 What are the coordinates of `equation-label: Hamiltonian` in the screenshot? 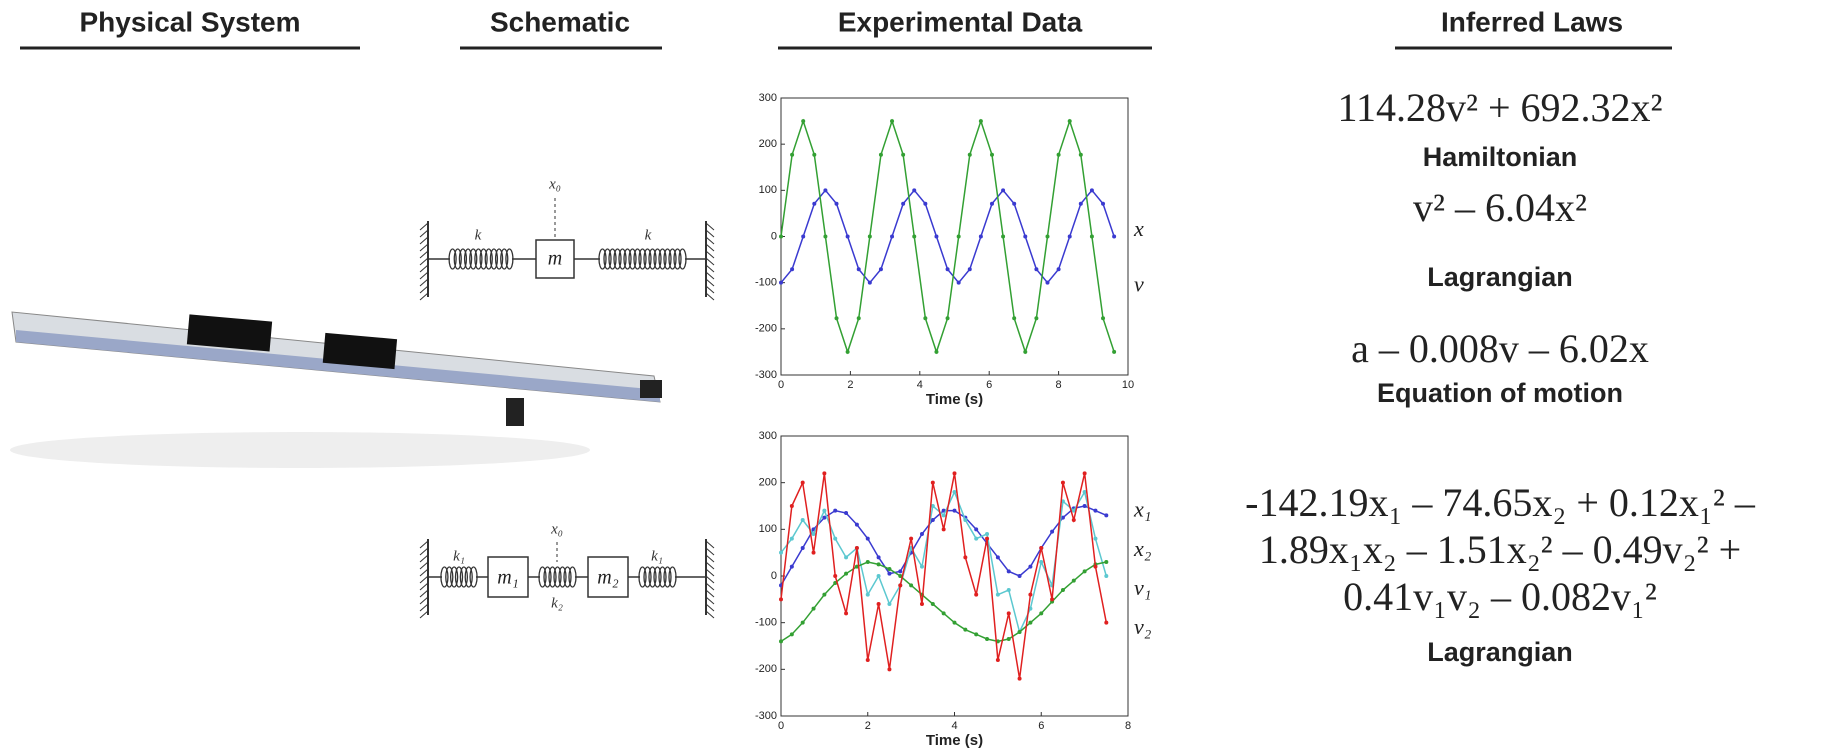 It's located at (1500, 157).